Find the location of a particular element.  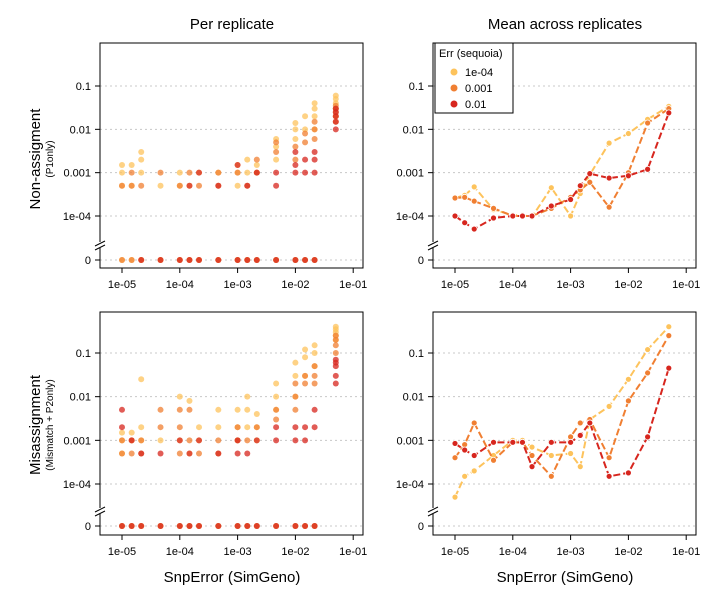

series-line-0.001 is located at coordinates (562, 162).